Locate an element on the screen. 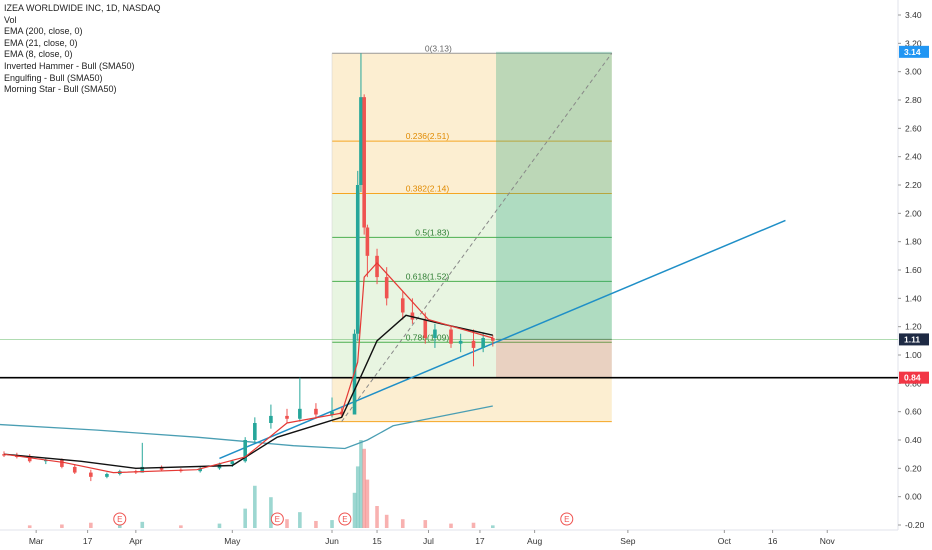 This screenshot has width=932, height=550. y-tick-label: 2.60 is located at coordinates (913, 128).